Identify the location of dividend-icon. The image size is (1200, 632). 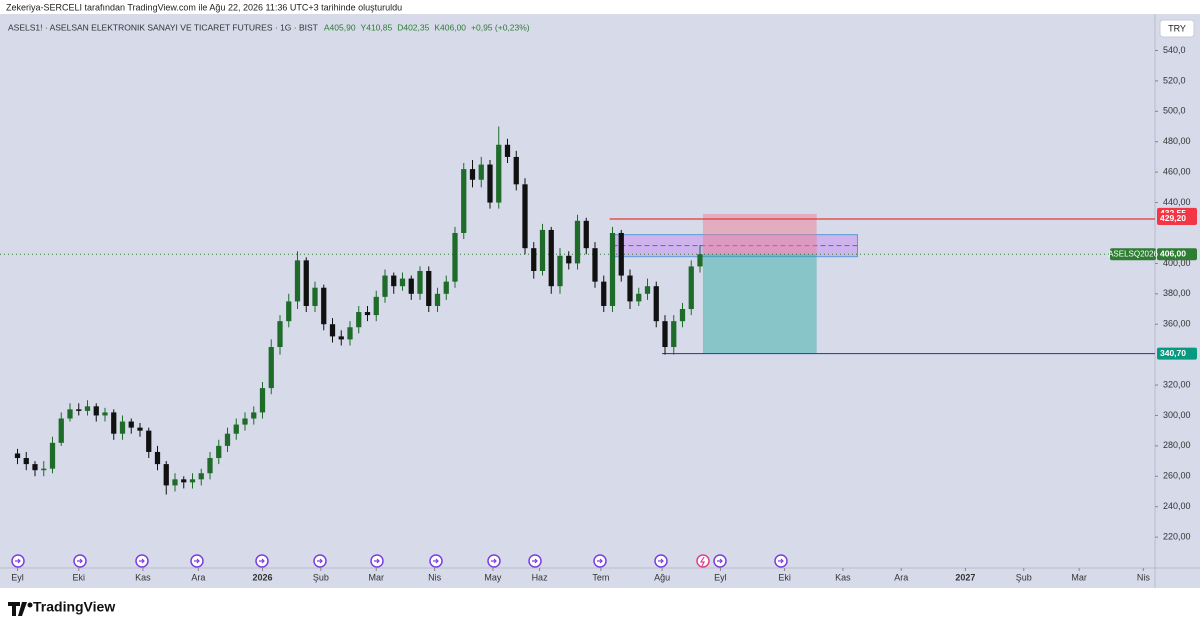
(703, 561).